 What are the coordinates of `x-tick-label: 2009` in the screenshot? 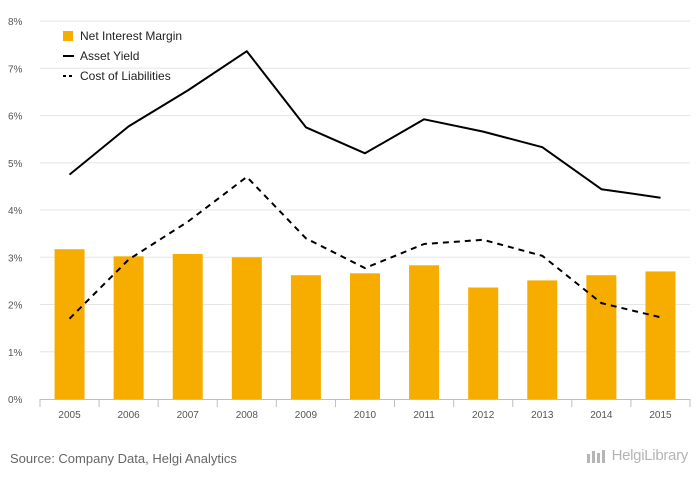 It's located at (306, 415).